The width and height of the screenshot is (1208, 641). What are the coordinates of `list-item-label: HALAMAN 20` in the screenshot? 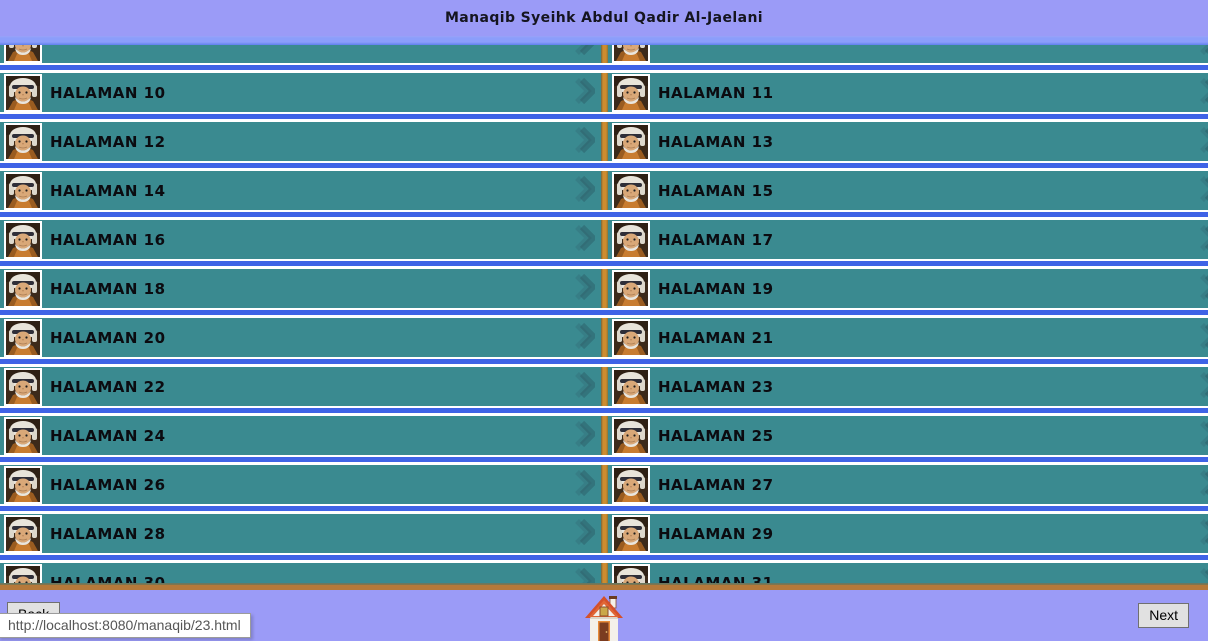 It's located at (108, 337).